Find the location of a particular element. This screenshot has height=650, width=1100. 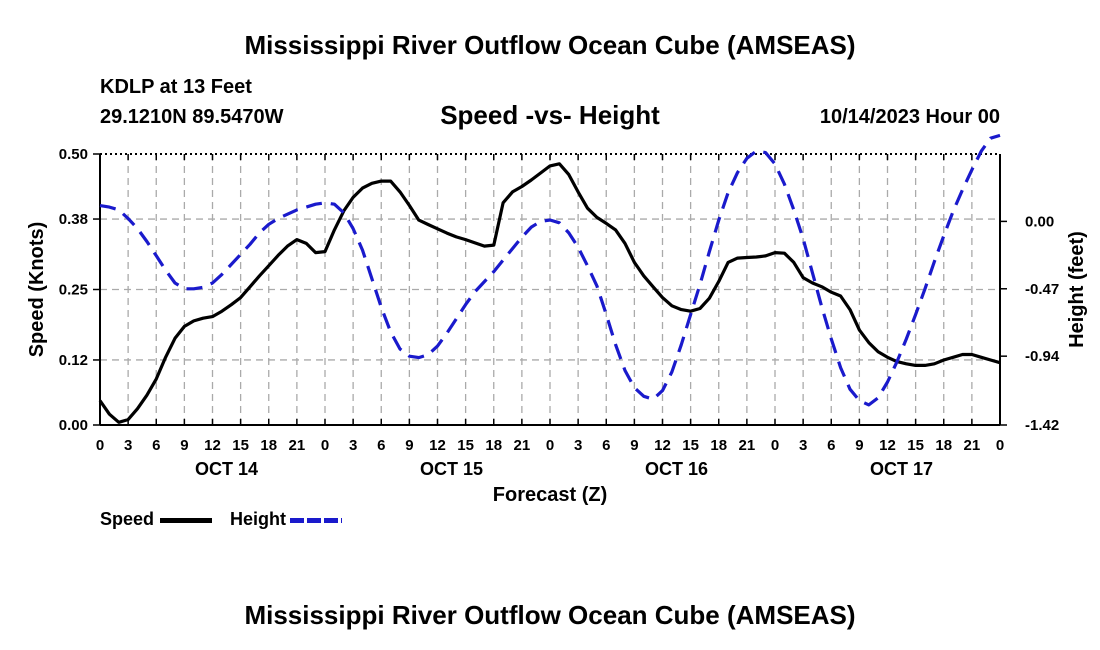

legend-speed-label: Speed is located at coordinates (127, 519).